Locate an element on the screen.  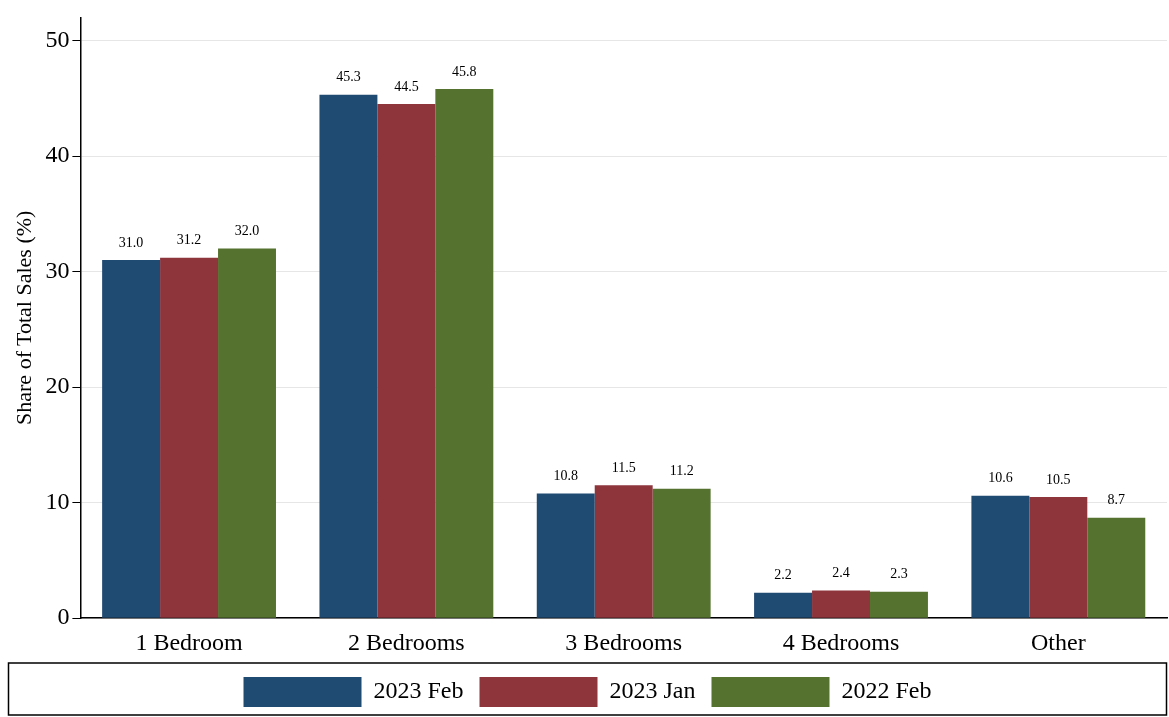
y-tick-label: 20 is located at coordinates (57, 385).